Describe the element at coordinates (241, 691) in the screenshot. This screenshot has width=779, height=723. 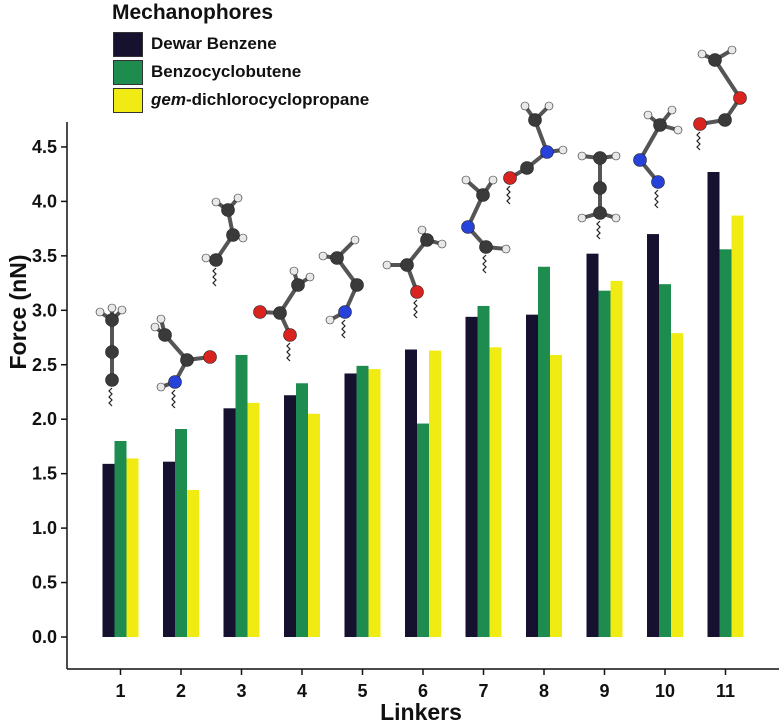
I see `x-tick-label: 3` at that location.